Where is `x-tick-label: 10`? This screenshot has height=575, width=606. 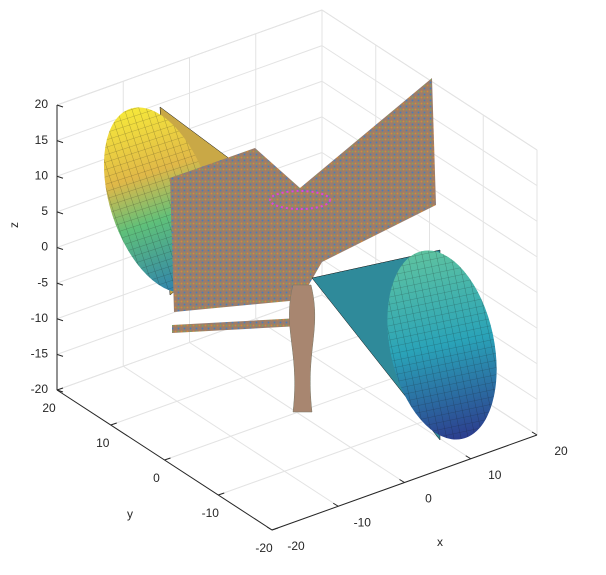 x-tick-label: 10 is located at coordinates (495, 475).